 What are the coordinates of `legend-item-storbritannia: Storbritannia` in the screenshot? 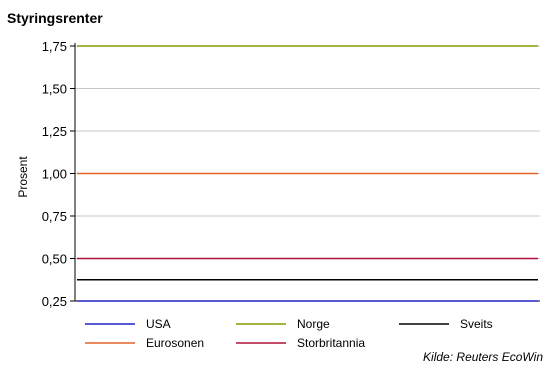 It's located at (300, 343).